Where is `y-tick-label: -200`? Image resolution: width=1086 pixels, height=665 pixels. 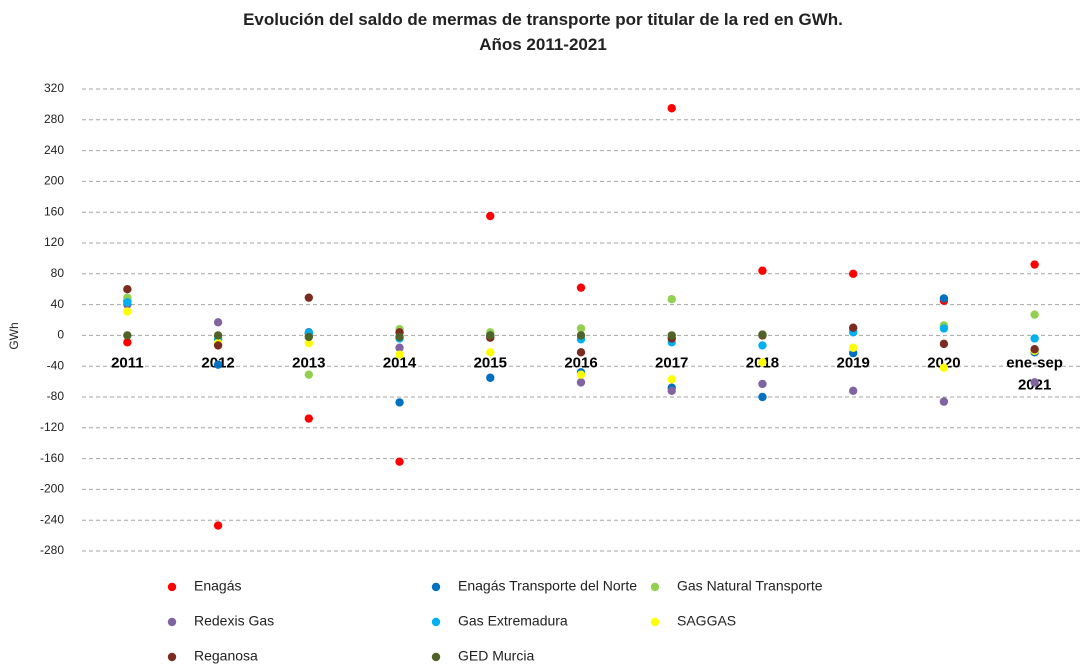 y-tick-label: -200 is located at coordinates (52, 489).